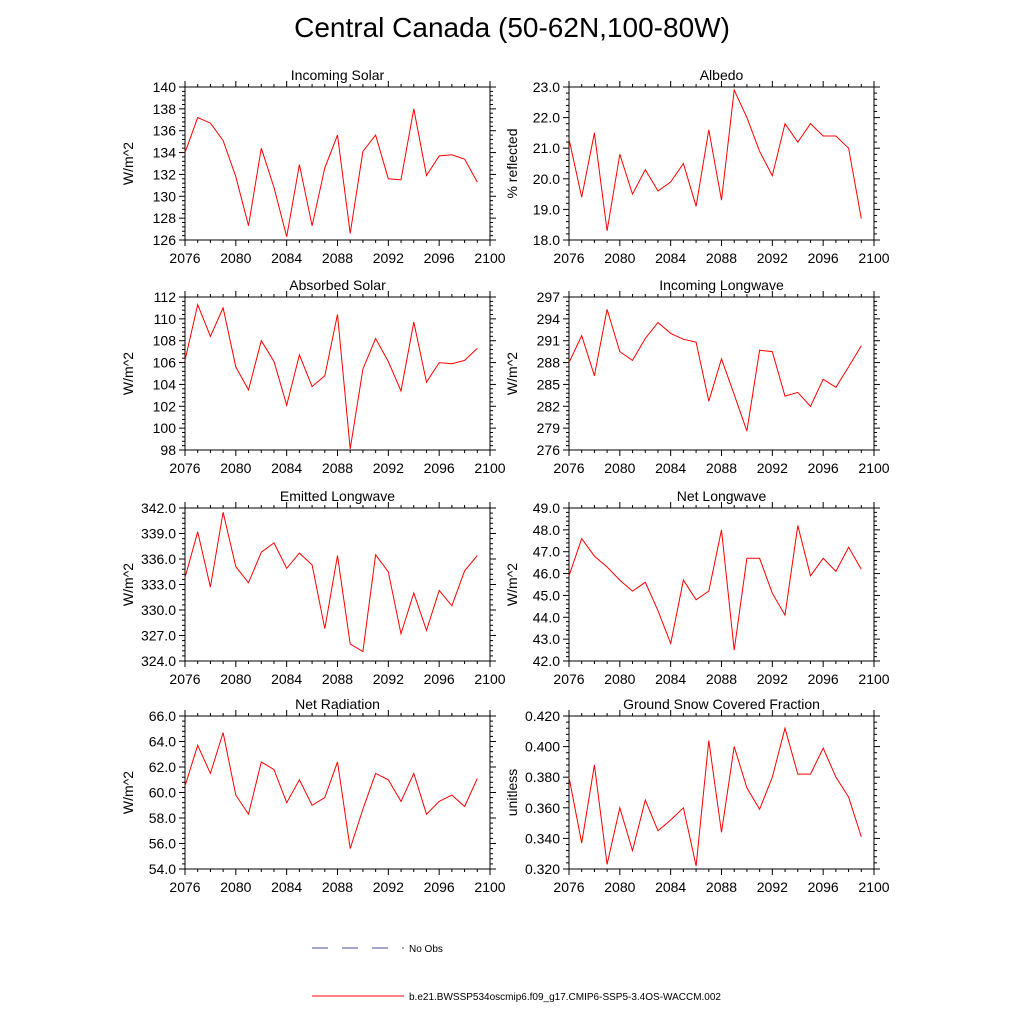 Image resolution: width=1024 pixels, height=1024 pixels. Describe the element at coordinates (546, 118) in the screenshot. I see `y-tick-label: 22.0` at that location.